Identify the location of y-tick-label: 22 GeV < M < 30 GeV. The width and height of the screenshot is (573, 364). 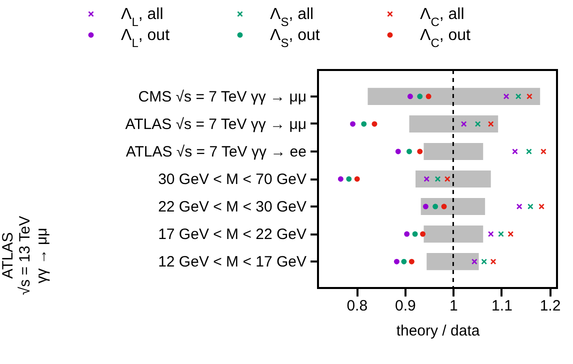
(232, 207).